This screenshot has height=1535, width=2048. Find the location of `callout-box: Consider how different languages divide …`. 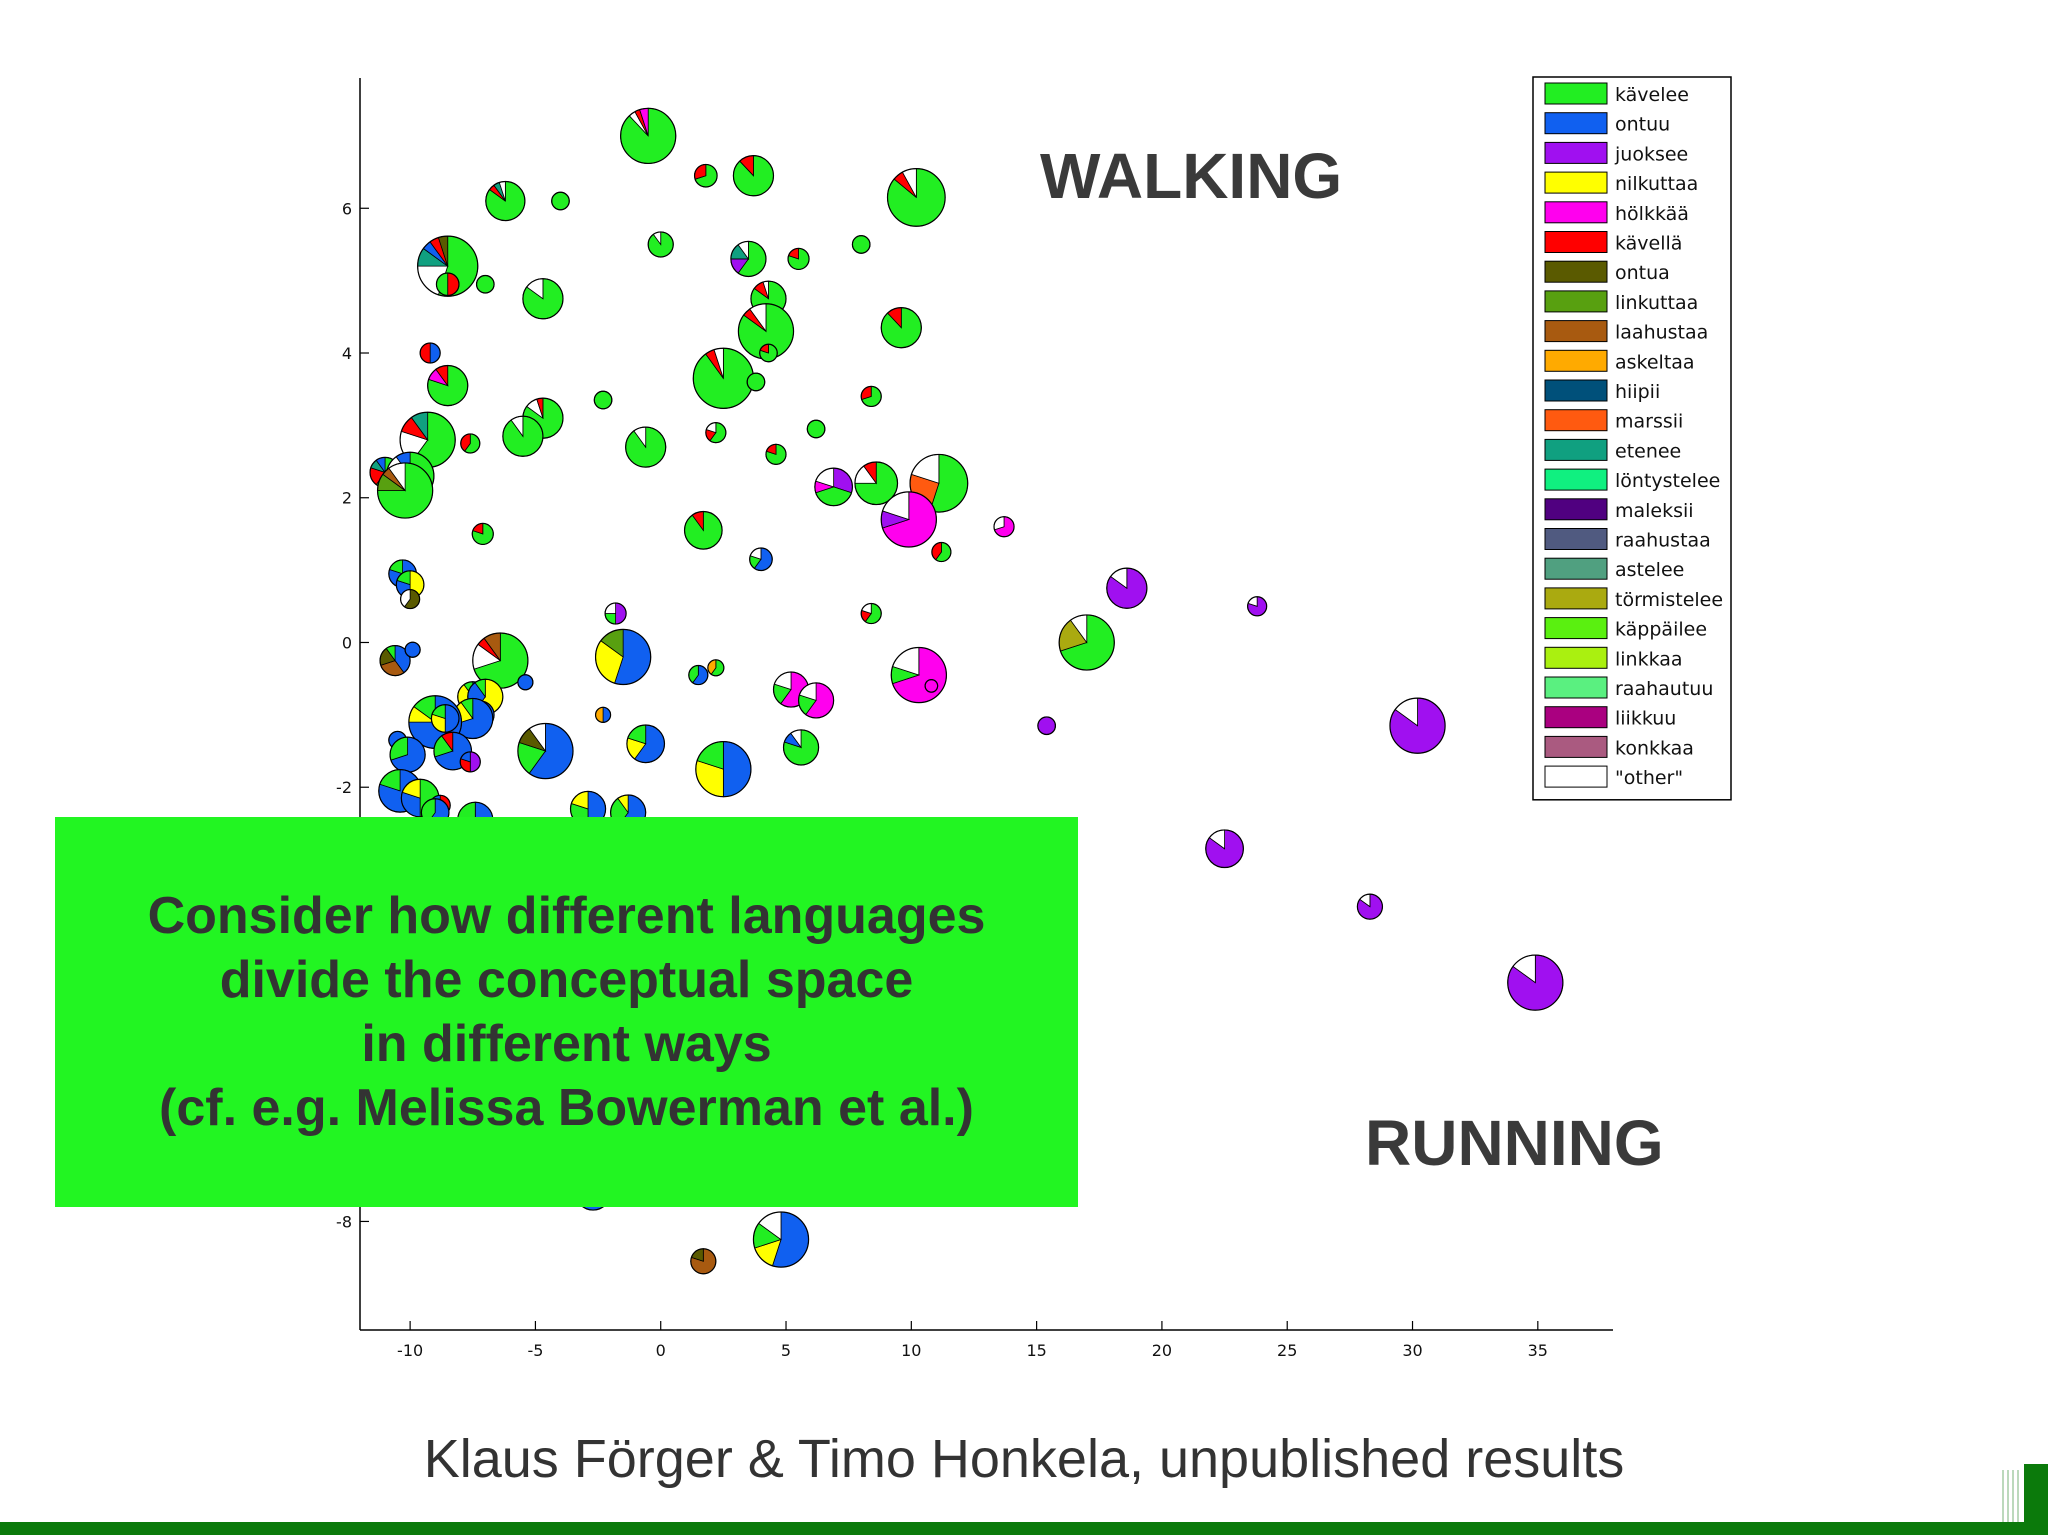

callout-box: Consider how different languages divide … is located at coordinates (566, 1012).